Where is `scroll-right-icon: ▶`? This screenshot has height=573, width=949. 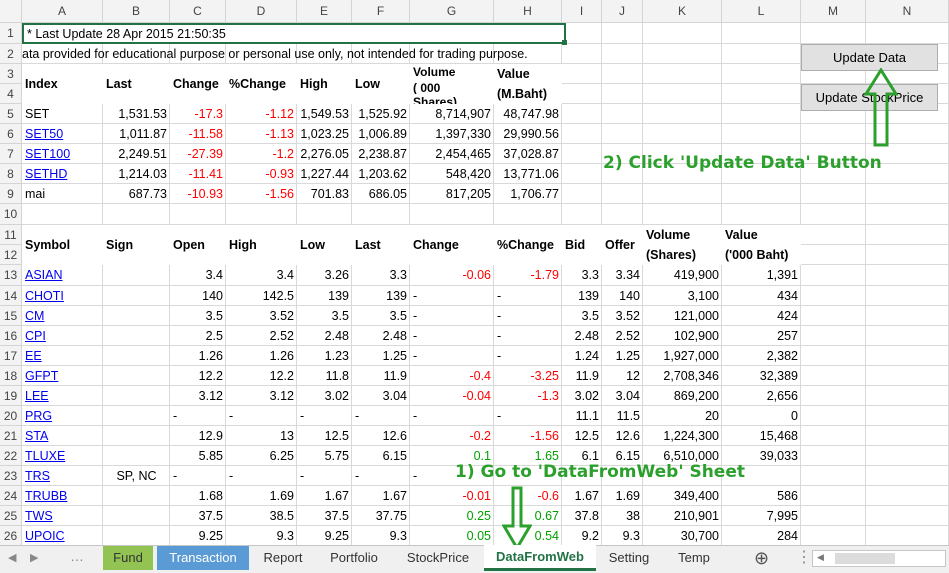
scroll-right-icon: ▶ is located at coordinates (34, 558).